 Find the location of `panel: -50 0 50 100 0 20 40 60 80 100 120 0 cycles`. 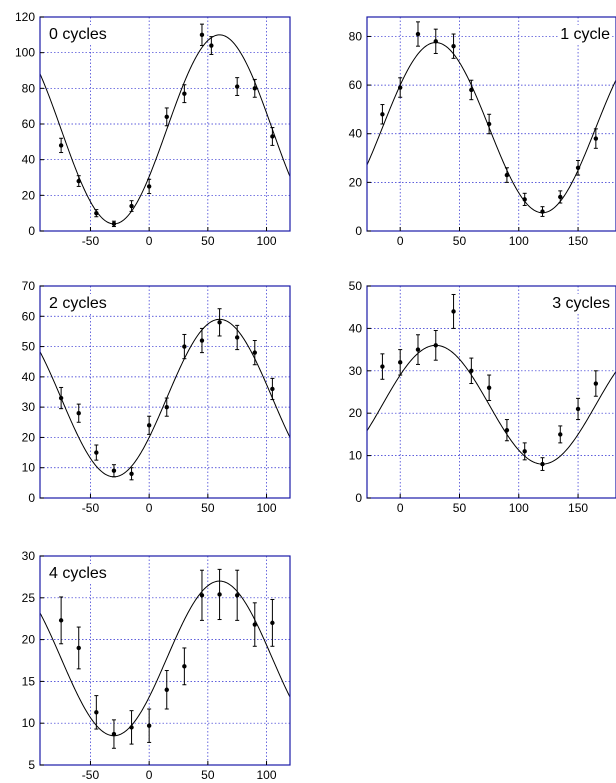

panel: -50 0 50 100 0 20 40 60 80 100 120 0 cycles is located at coordinates (153, 129).